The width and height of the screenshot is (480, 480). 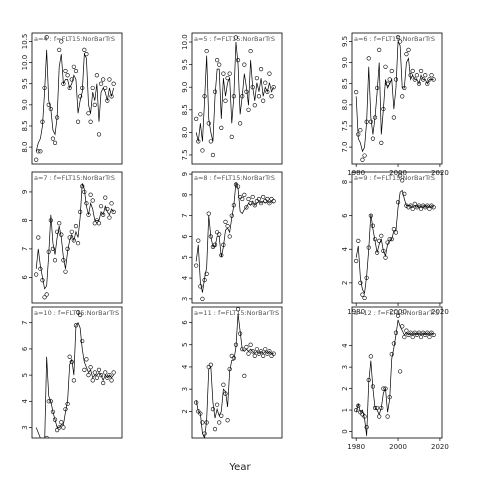 What do you see at coordinates (25, 63) in the screenshot?
I see `y-tick-label: 10.0` at bounding box center [25, 63].